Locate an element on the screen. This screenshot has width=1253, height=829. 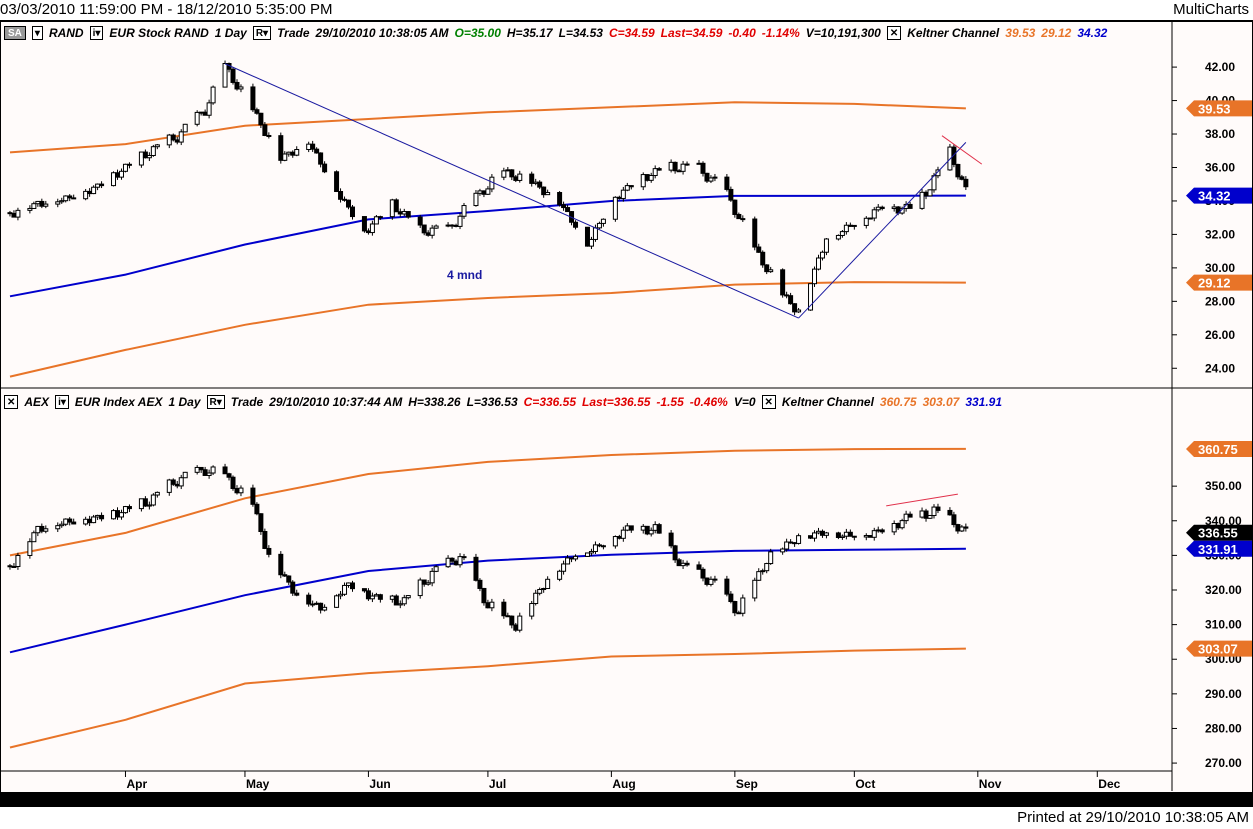
month-label: Jul is located at coordinates (497, 784).